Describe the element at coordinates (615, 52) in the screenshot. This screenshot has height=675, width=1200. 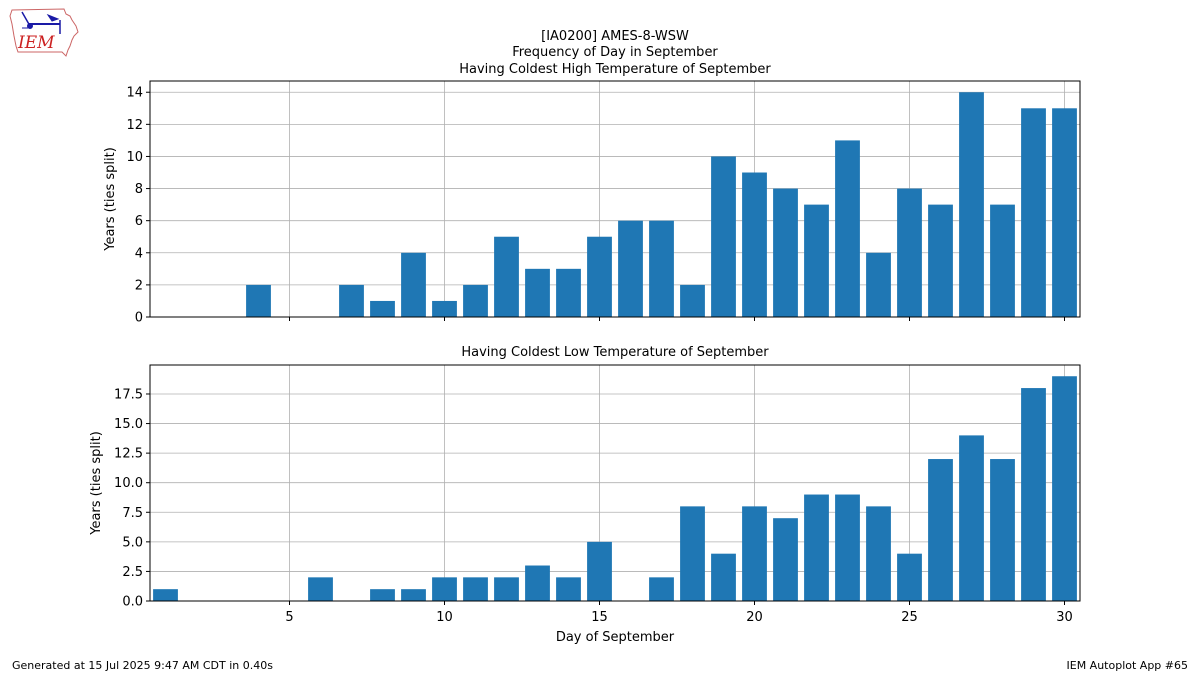
I see `chart-title-line2: Frequency of Day in September` at that location.